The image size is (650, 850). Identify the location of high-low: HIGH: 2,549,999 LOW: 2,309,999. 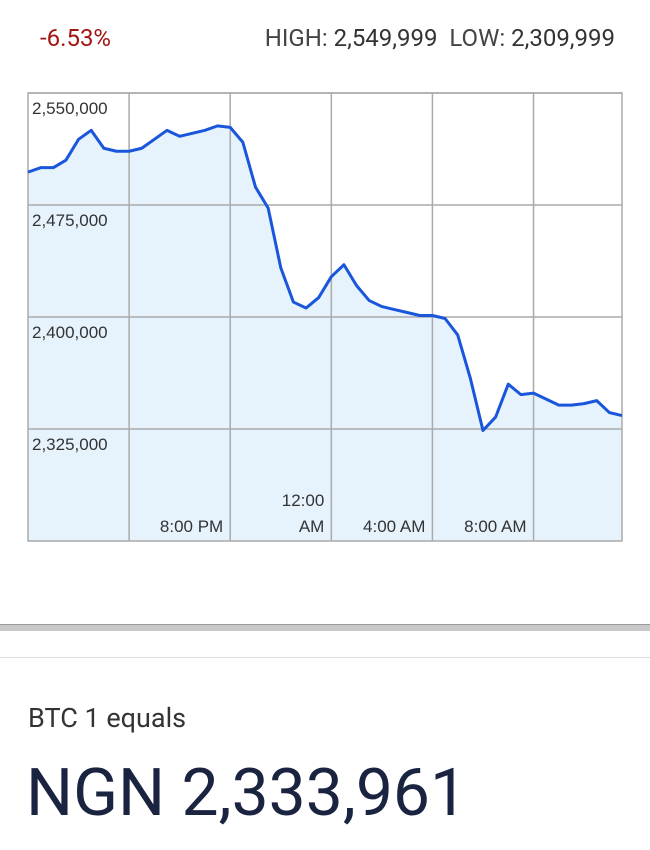
(440, 38).